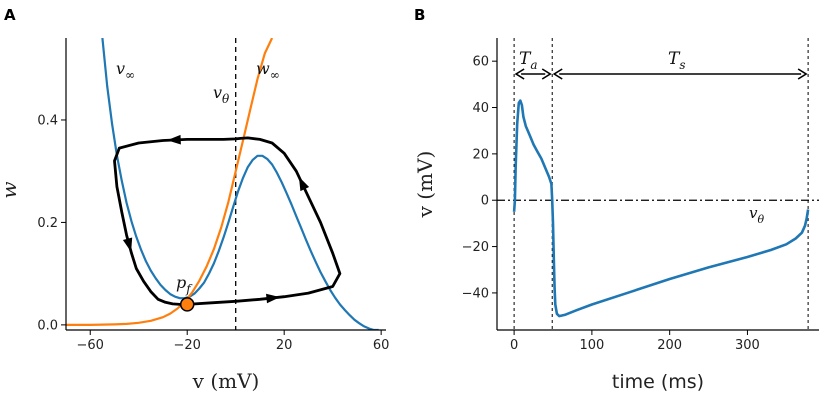 The image size is (829, 401). Describe the element at coordinates (47, 223) in the screenshot. I see `y-tick-label: 0.2` at that location.